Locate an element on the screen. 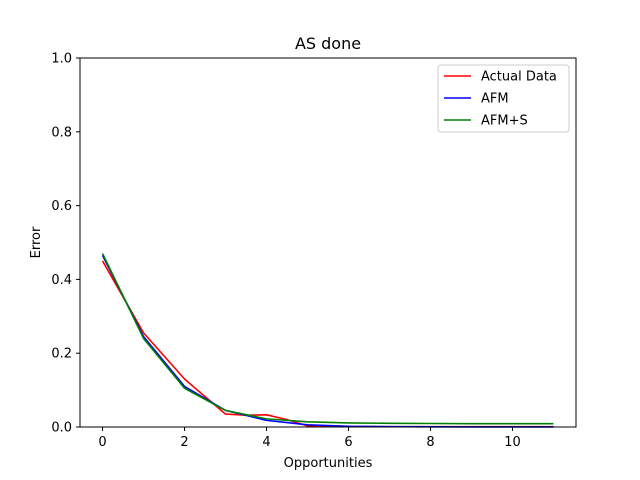 Image resolution: width=640 pixels, height=480 pixels. y-tick-label: 0.8 is located at coordinates (61, 132).